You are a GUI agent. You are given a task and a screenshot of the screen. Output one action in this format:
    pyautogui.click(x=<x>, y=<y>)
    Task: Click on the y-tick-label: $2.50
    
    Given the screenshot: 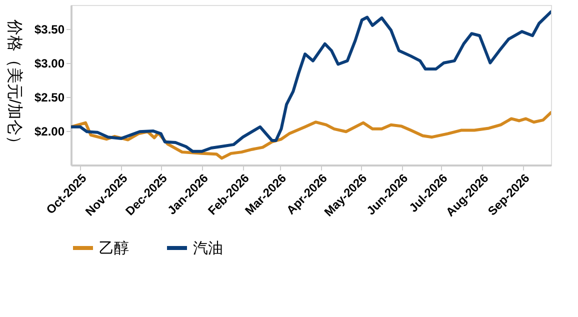 What is the action you would take?
    pyautogui.click(x=49, y=97)
    